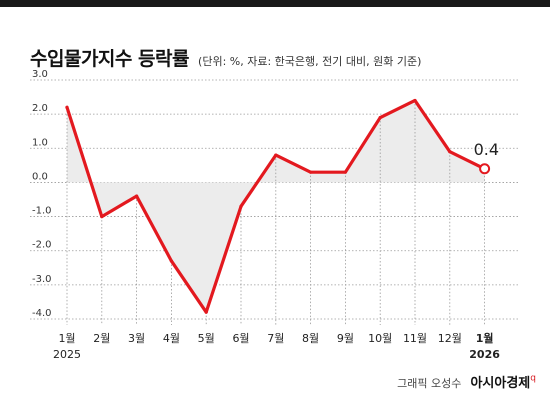 This screenshot has height=407, width=550. Describe the element at coordinates (40, 142) in the screenshot. I see `y-tick-label: 1.0` at that location.